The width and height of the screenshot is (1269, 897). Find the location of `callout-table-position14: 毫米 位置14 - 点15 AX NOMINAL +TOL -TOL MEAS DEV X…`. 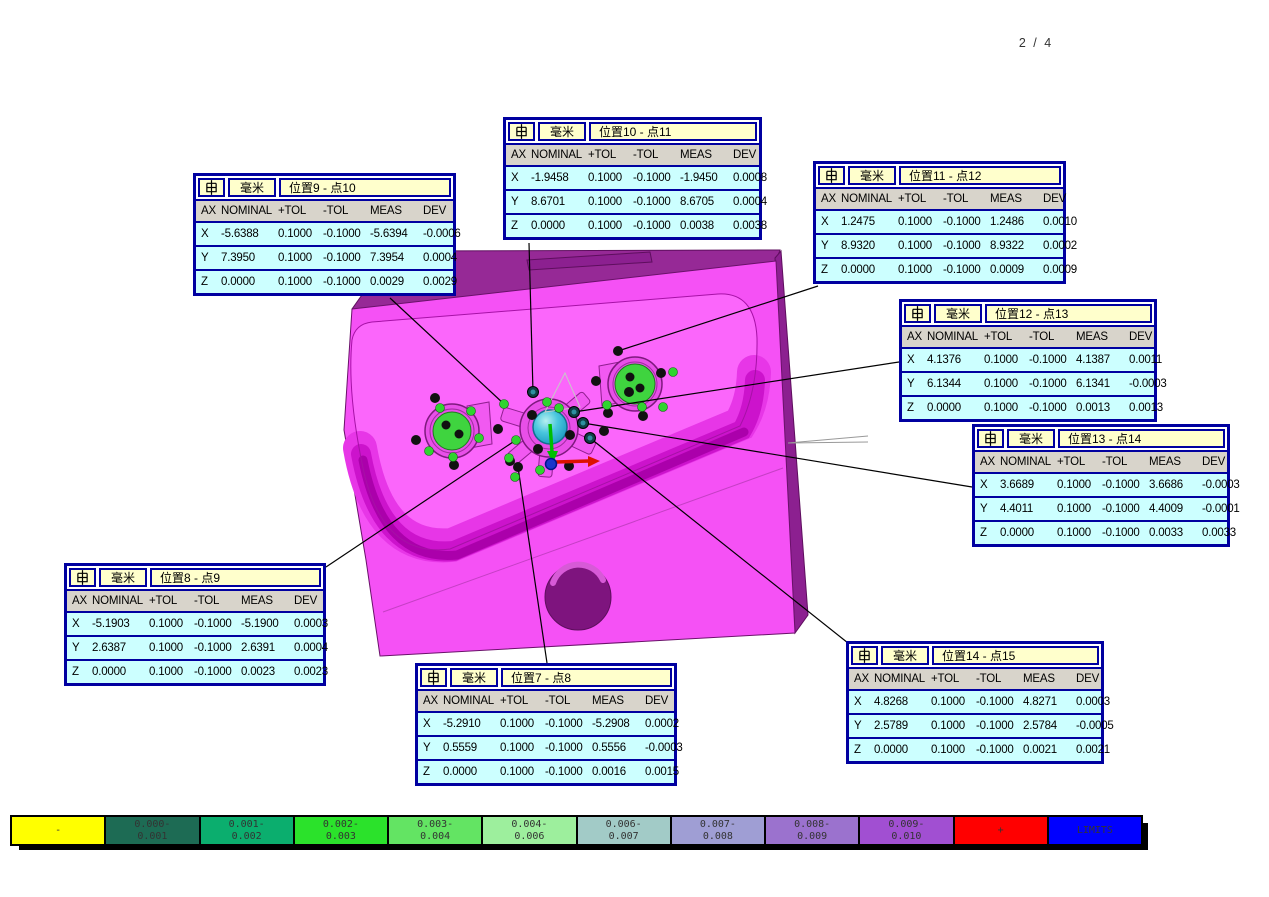

callout-table-position14: 毫米 位置14 - 点15 AX NOMINAL +TOL -TOL MEAS DEV X… is located at coordinates (980, 702).